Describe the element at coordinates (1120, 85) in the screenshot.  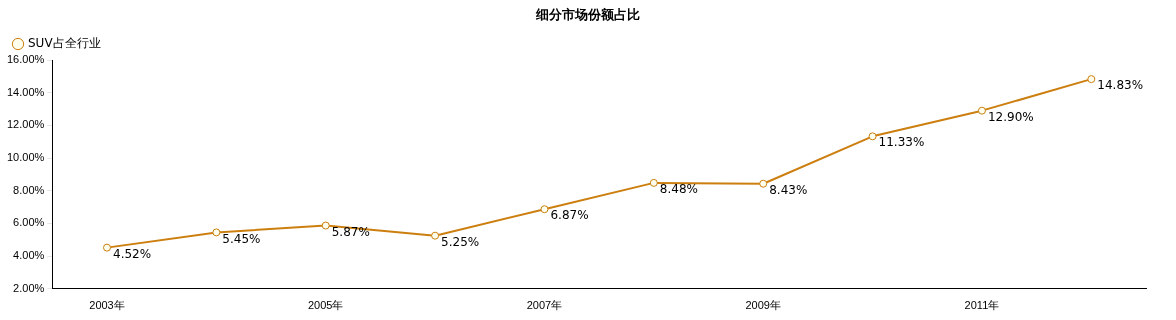
I see `data-label: 14.83%` at that location.